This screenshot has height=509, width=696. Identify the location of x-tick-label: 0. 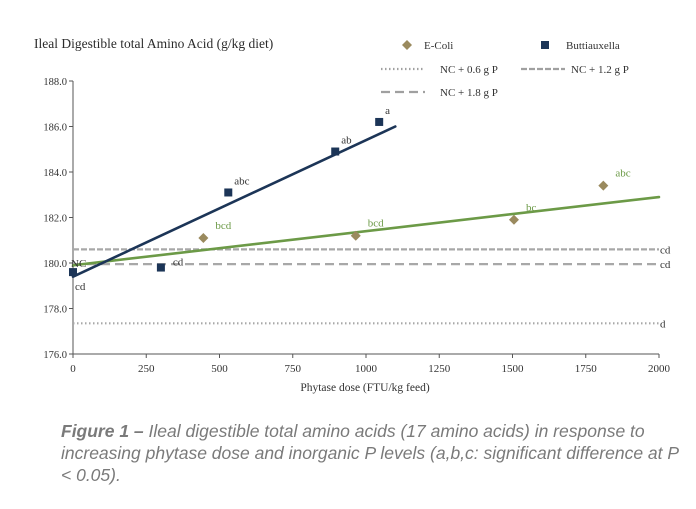
(73, 369).